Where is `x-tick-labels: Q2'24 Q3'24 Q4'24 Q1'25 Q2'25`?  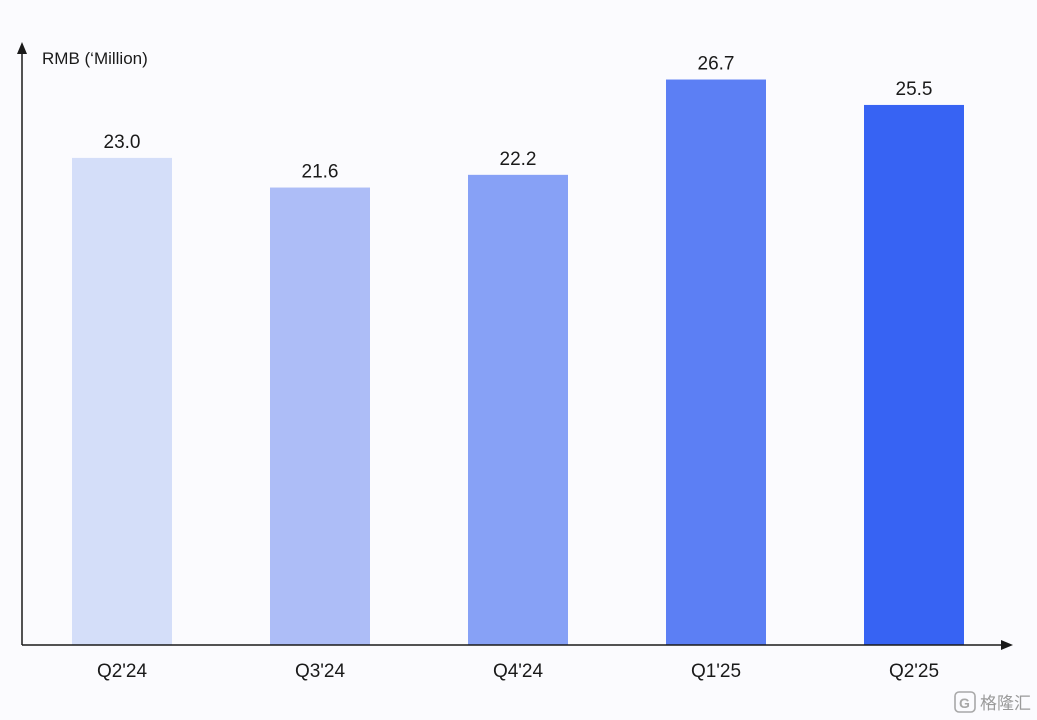 x-tick-labels: Q2'24 Q3'24 Q4'24 Q1'25 Q2'25 is located at coordinates (518, 671).